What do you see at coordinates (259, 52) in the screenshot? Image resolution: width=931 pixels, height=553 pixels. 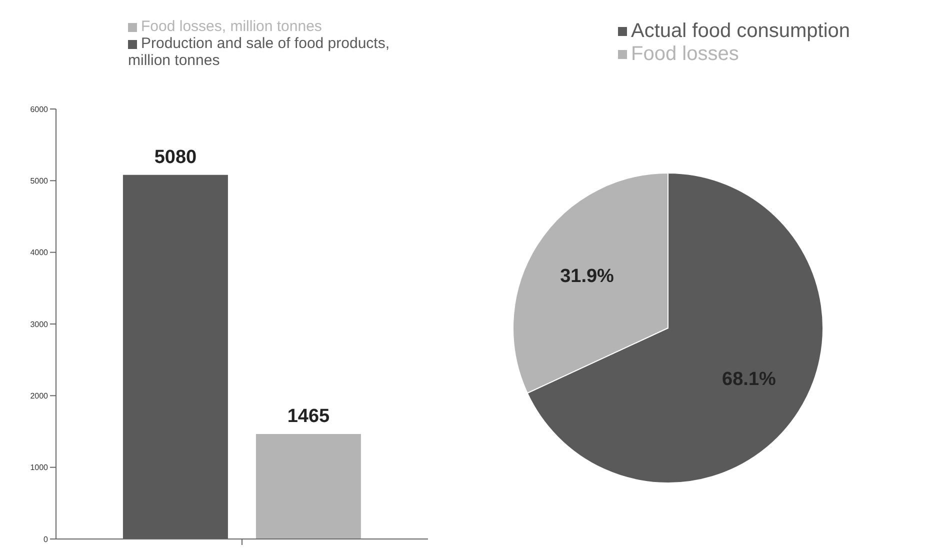 I see `legend-label: Production and sale of food products, million tonnes` at bounding box center [259, 52].